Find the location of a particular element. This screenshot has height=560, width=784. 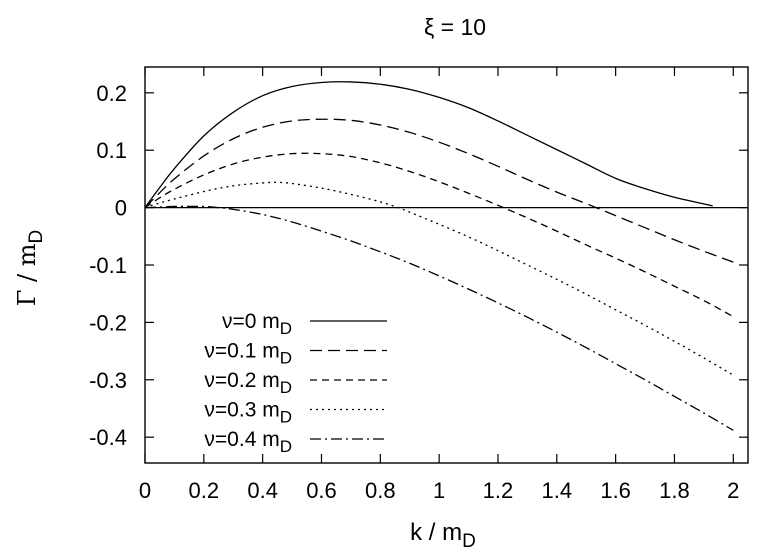

y-tick-label: -0.2 is located at coordinates (108, 322).